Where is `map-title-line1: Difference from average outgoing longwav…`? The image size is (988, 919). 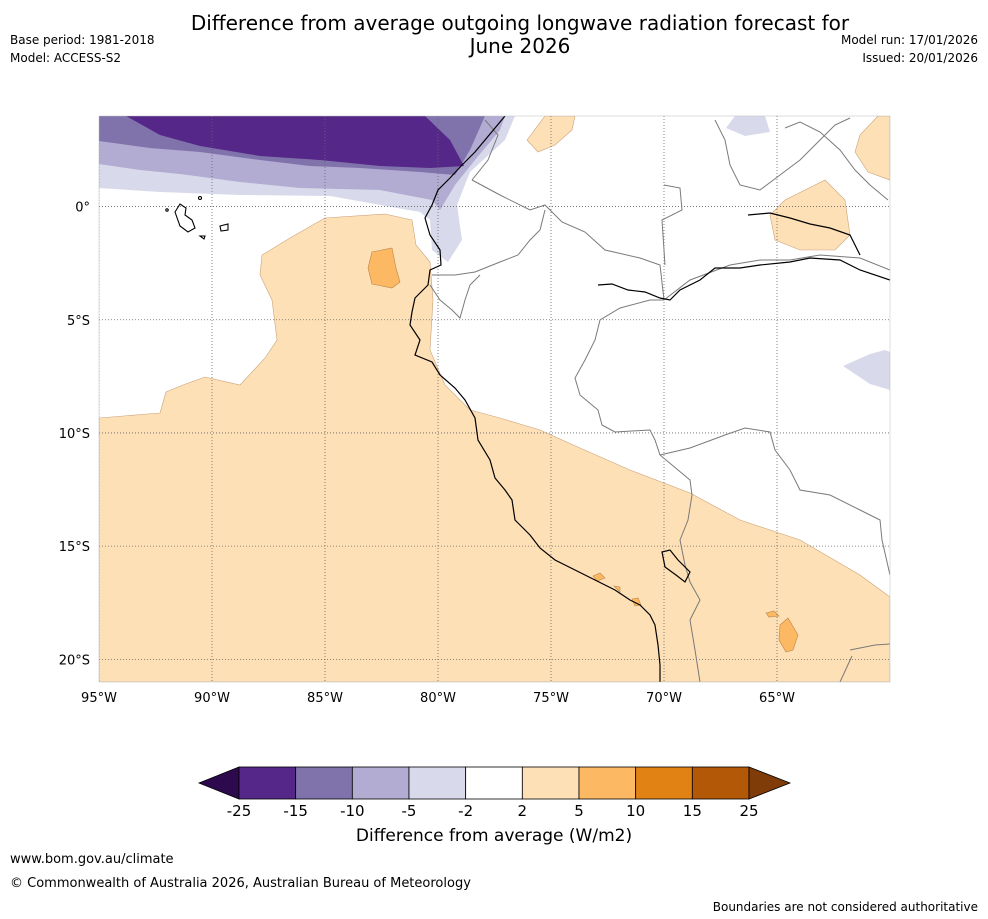 map-title-line1: Difference from average outgoing longwav… is located at coordinates (520, 23).